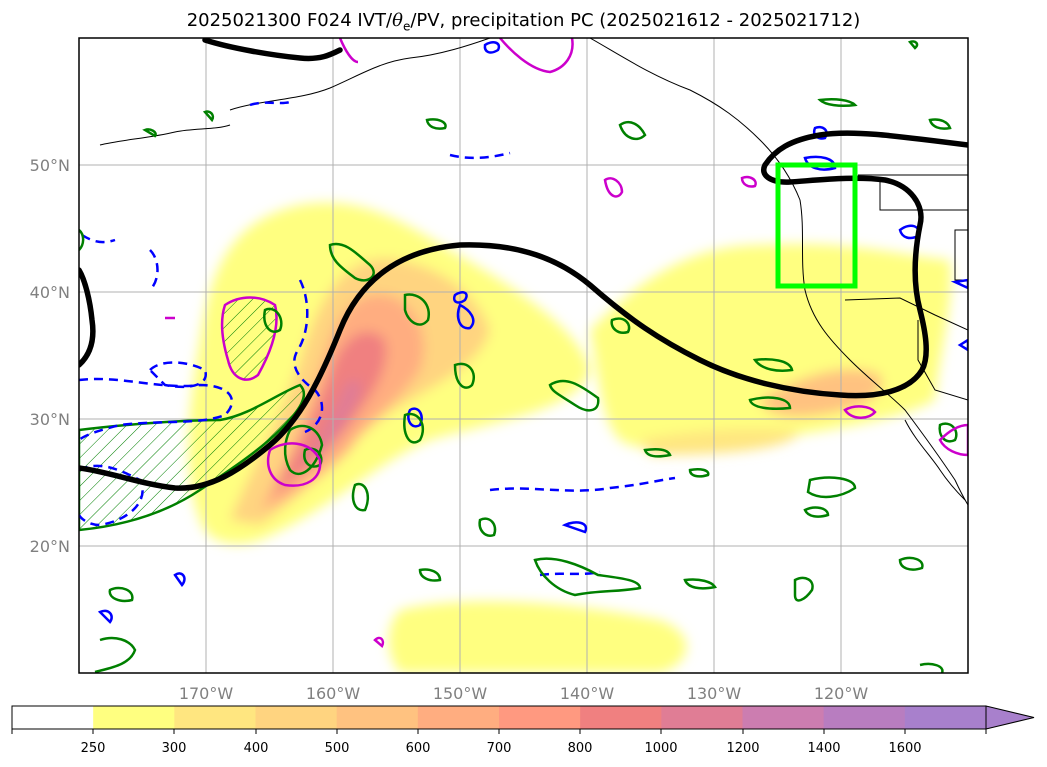  Describe the element at coordinates (50, 546) in the screenshot. I see `lat-label-20: 20°N` at that location.